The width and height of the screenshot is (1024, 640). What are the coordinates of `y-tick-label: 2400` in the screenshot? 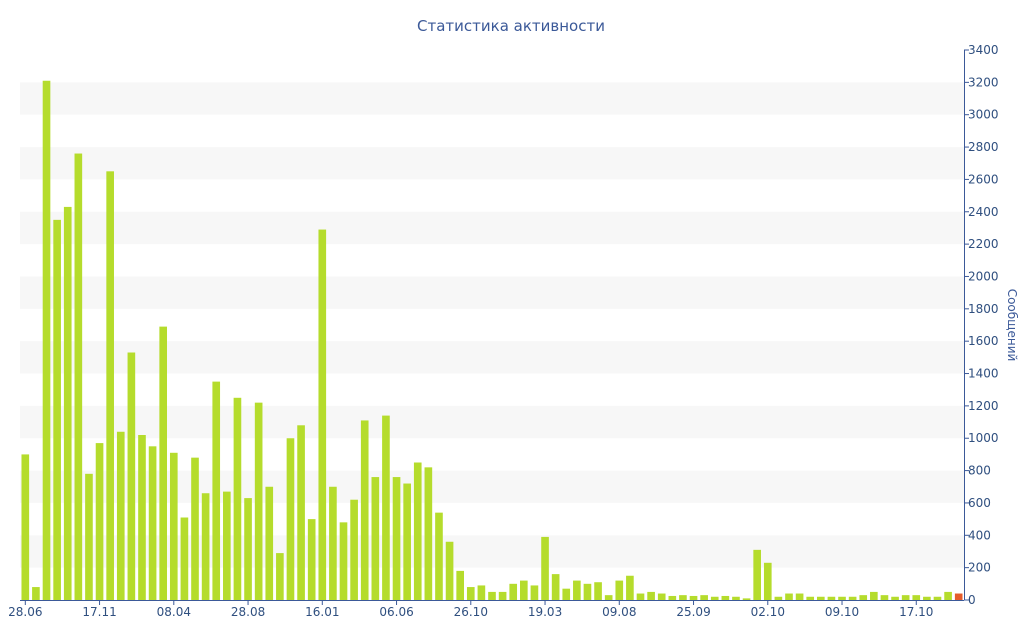 It's located at (983, 212).